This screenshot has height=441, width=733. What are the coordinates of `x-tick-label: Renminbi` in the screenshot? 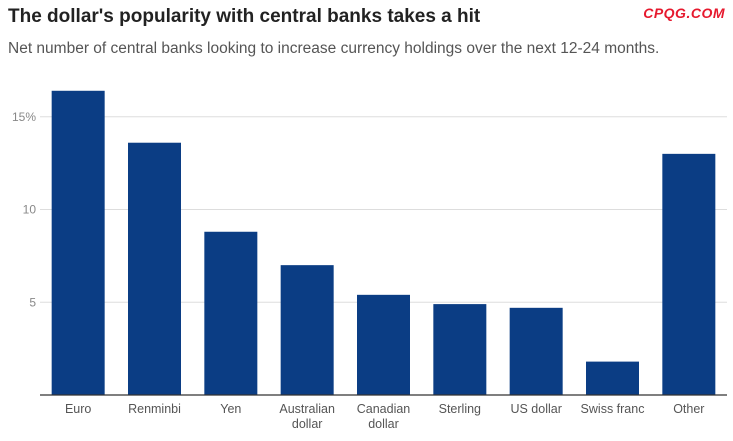 It's located at (154, 409).